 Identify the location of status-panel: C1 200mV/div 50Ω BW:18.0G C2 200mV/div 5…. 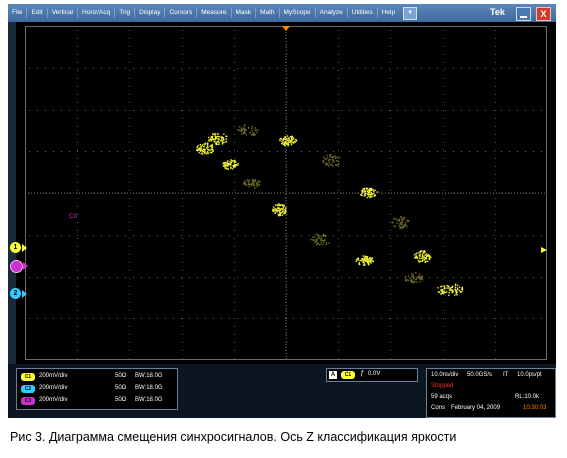
(282, 391).